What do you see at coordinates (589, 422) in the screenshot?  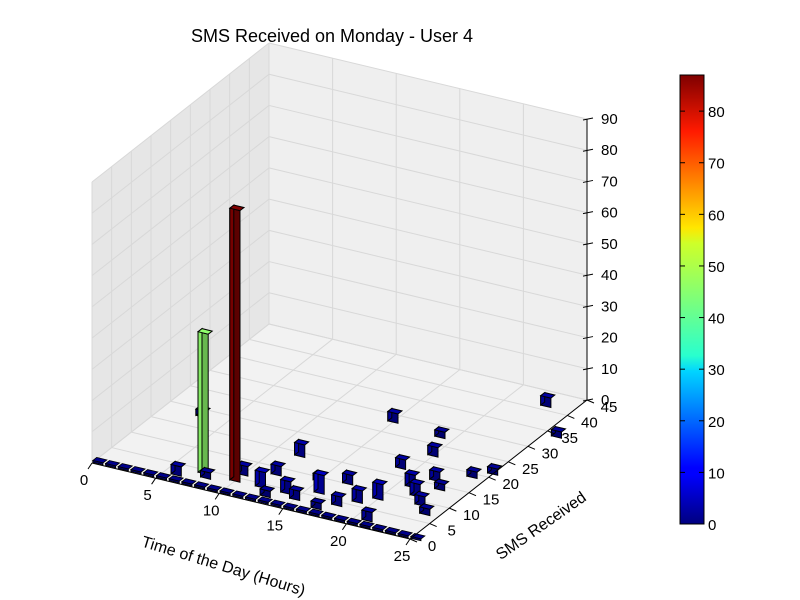 I see `y-tick-label: 40` at bounding box center [589, 422].